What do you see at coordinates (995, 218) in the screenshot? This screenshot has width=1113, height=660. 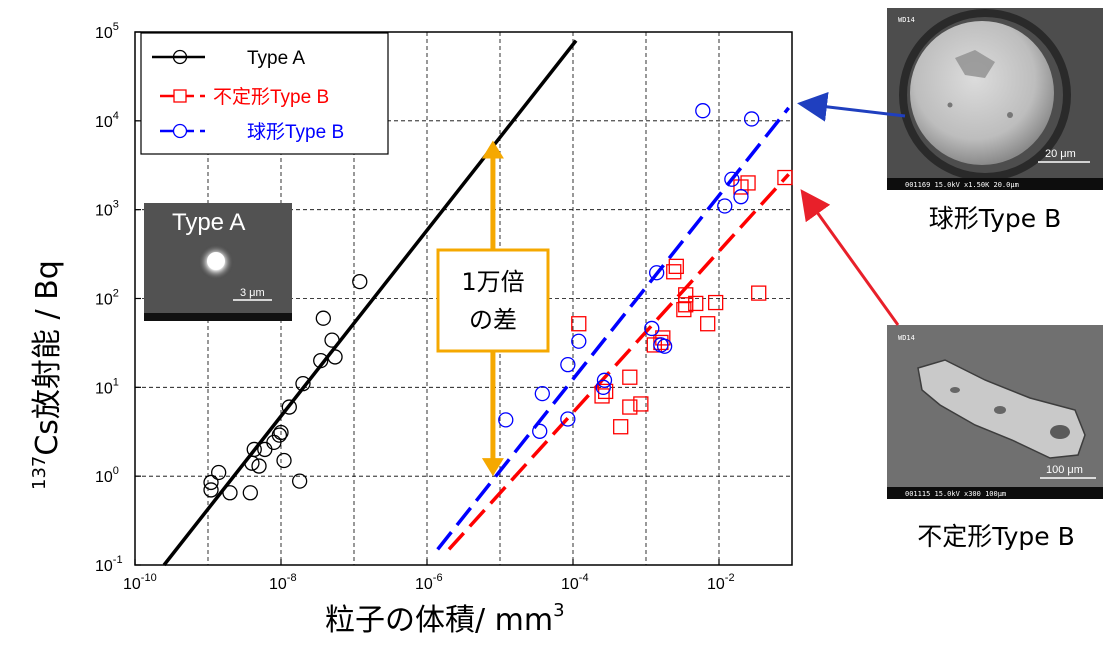 I see `sem-spherical-caption: 球形Type B` at bounding box center [995, 218].